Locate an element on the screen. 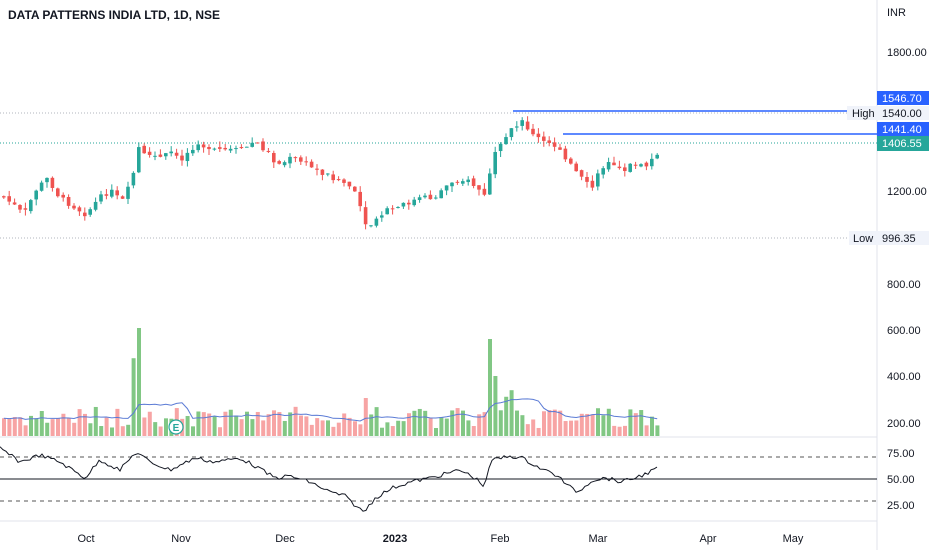 Image resolution: width=932 pixels, height=550 pixels. rsi-line is located at coordinates (329, 479).